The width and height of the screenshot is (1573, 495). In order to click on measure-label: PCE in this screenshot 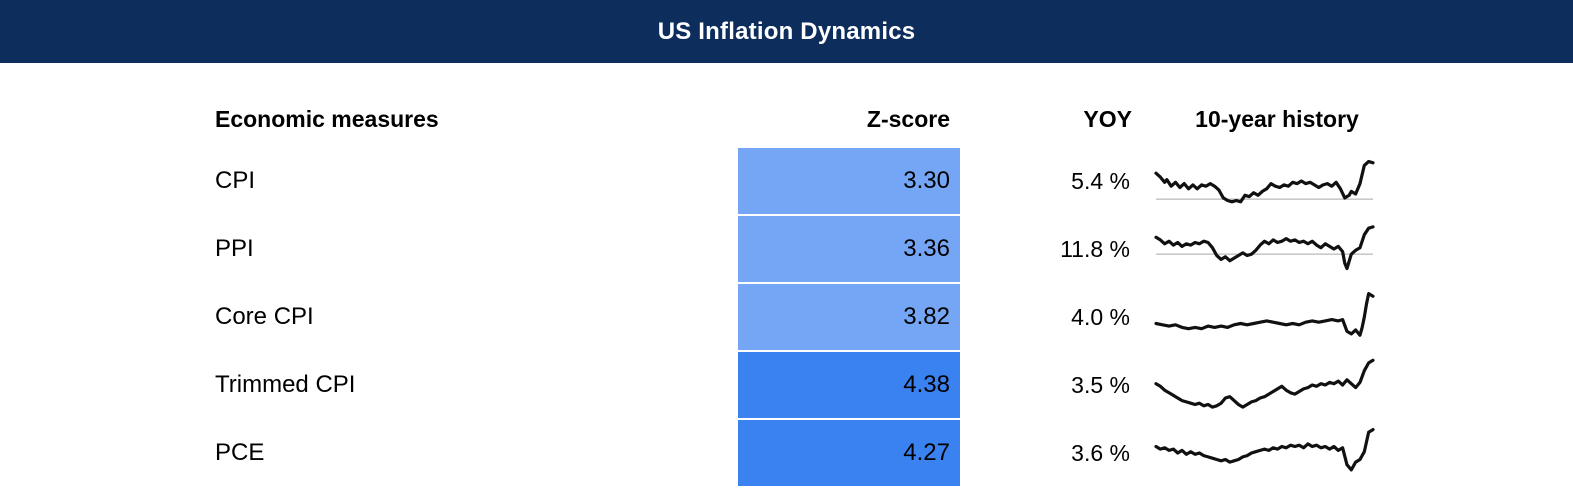, I will do `click(240, 452)`.